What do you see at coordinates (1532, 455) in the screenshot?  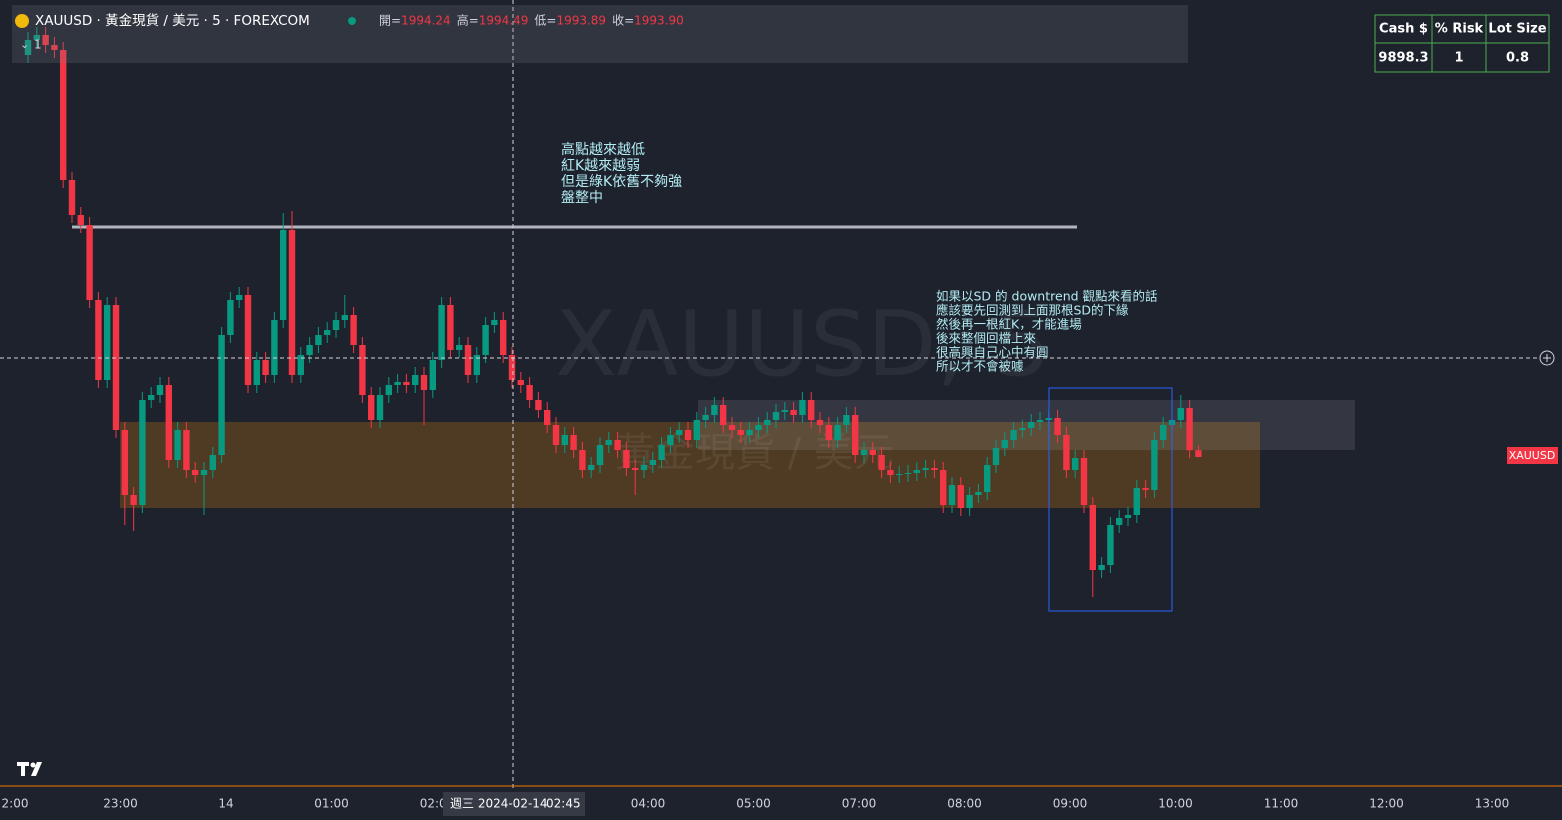 I see `price-tag: XAUUSD` at bounding box center [1532, 455].